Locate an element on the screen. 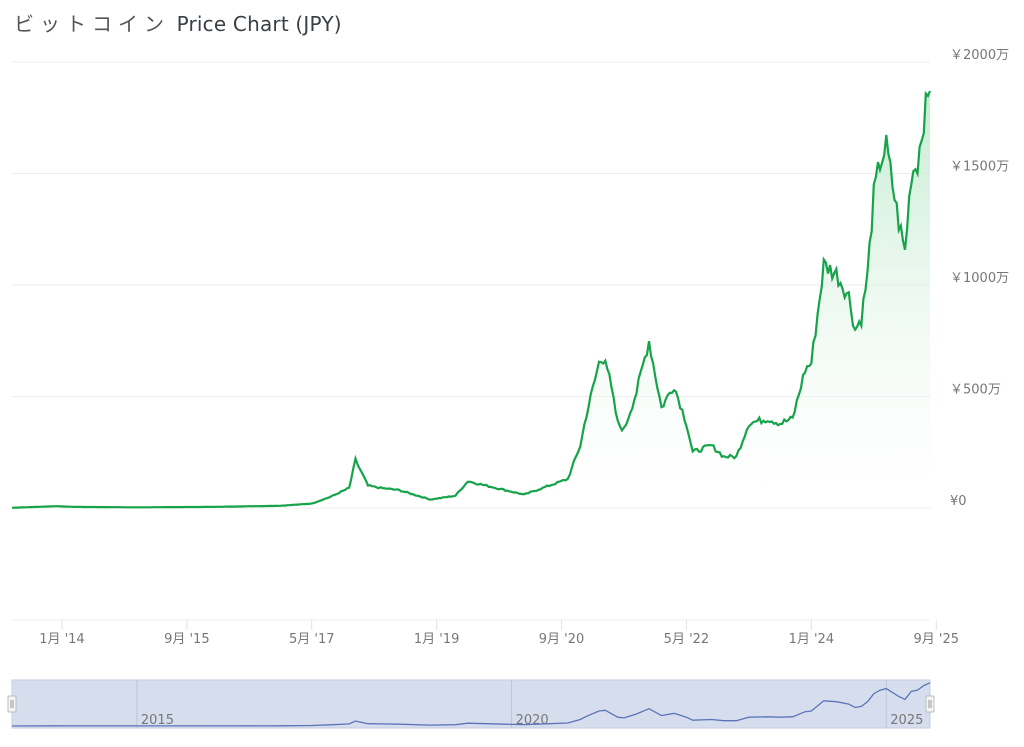 The image size is (1024, 747). y-tick-label: ￥2000万 is located at coordinates (979, 55).